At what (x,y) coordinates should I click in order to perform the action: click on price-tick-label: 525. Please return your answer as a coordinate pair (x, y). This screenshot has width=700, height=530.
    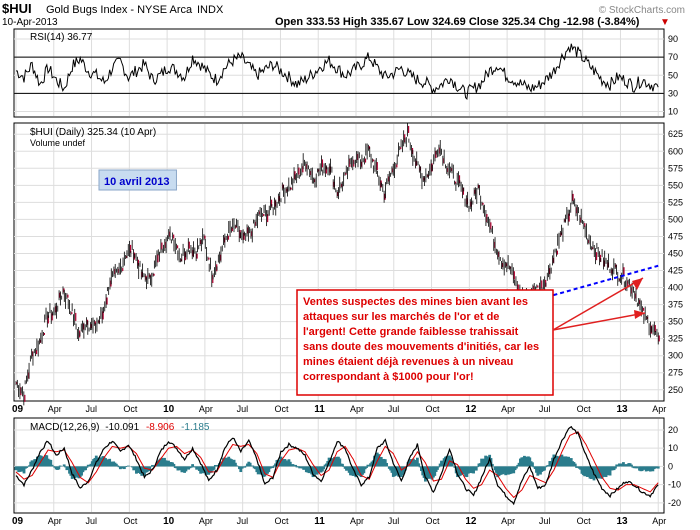
    Looking at the image, I should click on (675, 202).